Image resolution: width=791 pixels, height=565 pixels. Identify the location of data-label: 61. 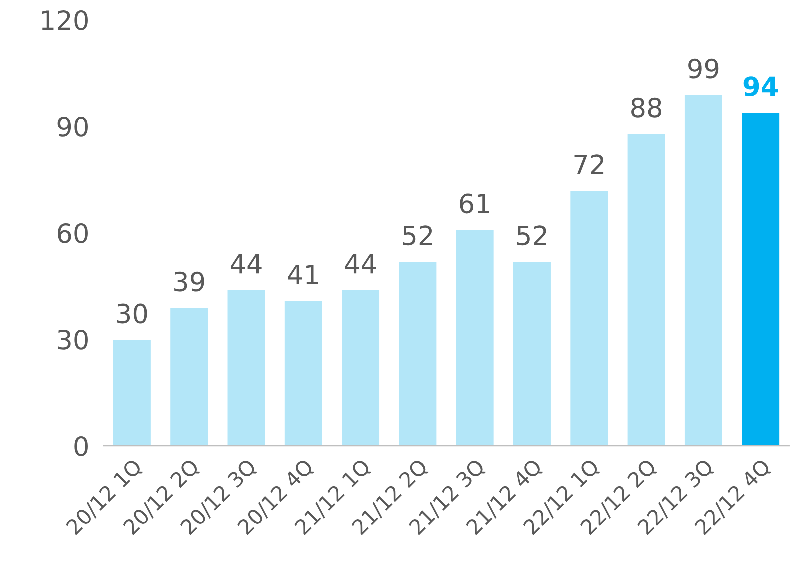
(475, 204).